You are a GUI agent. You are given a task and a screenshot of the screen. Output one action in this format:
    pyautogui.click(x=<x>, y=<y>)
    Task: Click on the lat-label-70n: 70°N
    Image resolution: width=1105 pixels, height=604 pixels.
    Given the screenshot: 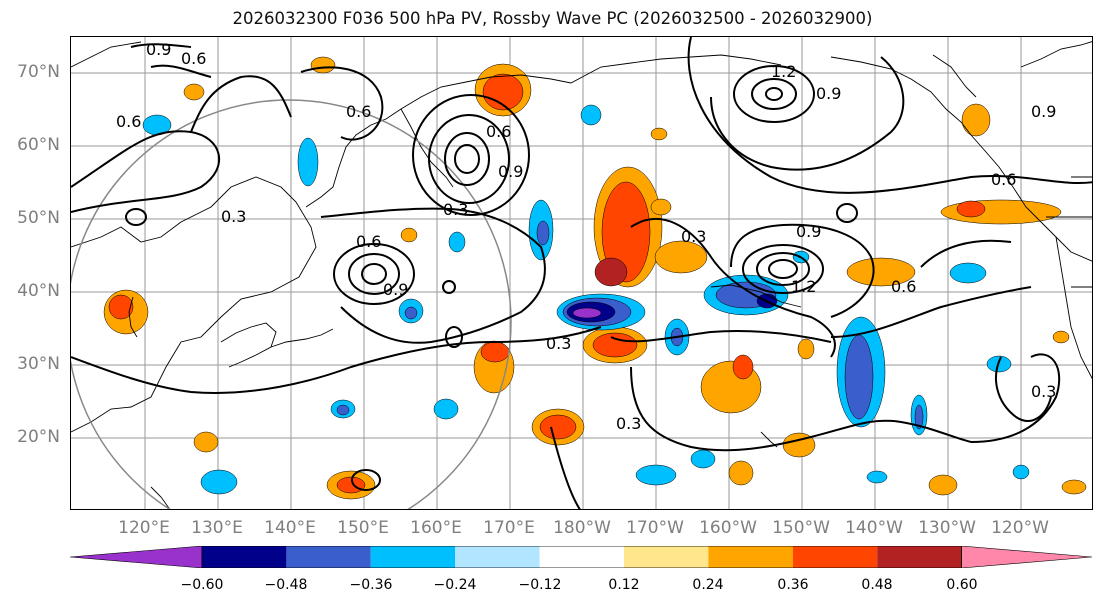 What is the action you would take?
    pyautogui.click(x=38, y=72)
    